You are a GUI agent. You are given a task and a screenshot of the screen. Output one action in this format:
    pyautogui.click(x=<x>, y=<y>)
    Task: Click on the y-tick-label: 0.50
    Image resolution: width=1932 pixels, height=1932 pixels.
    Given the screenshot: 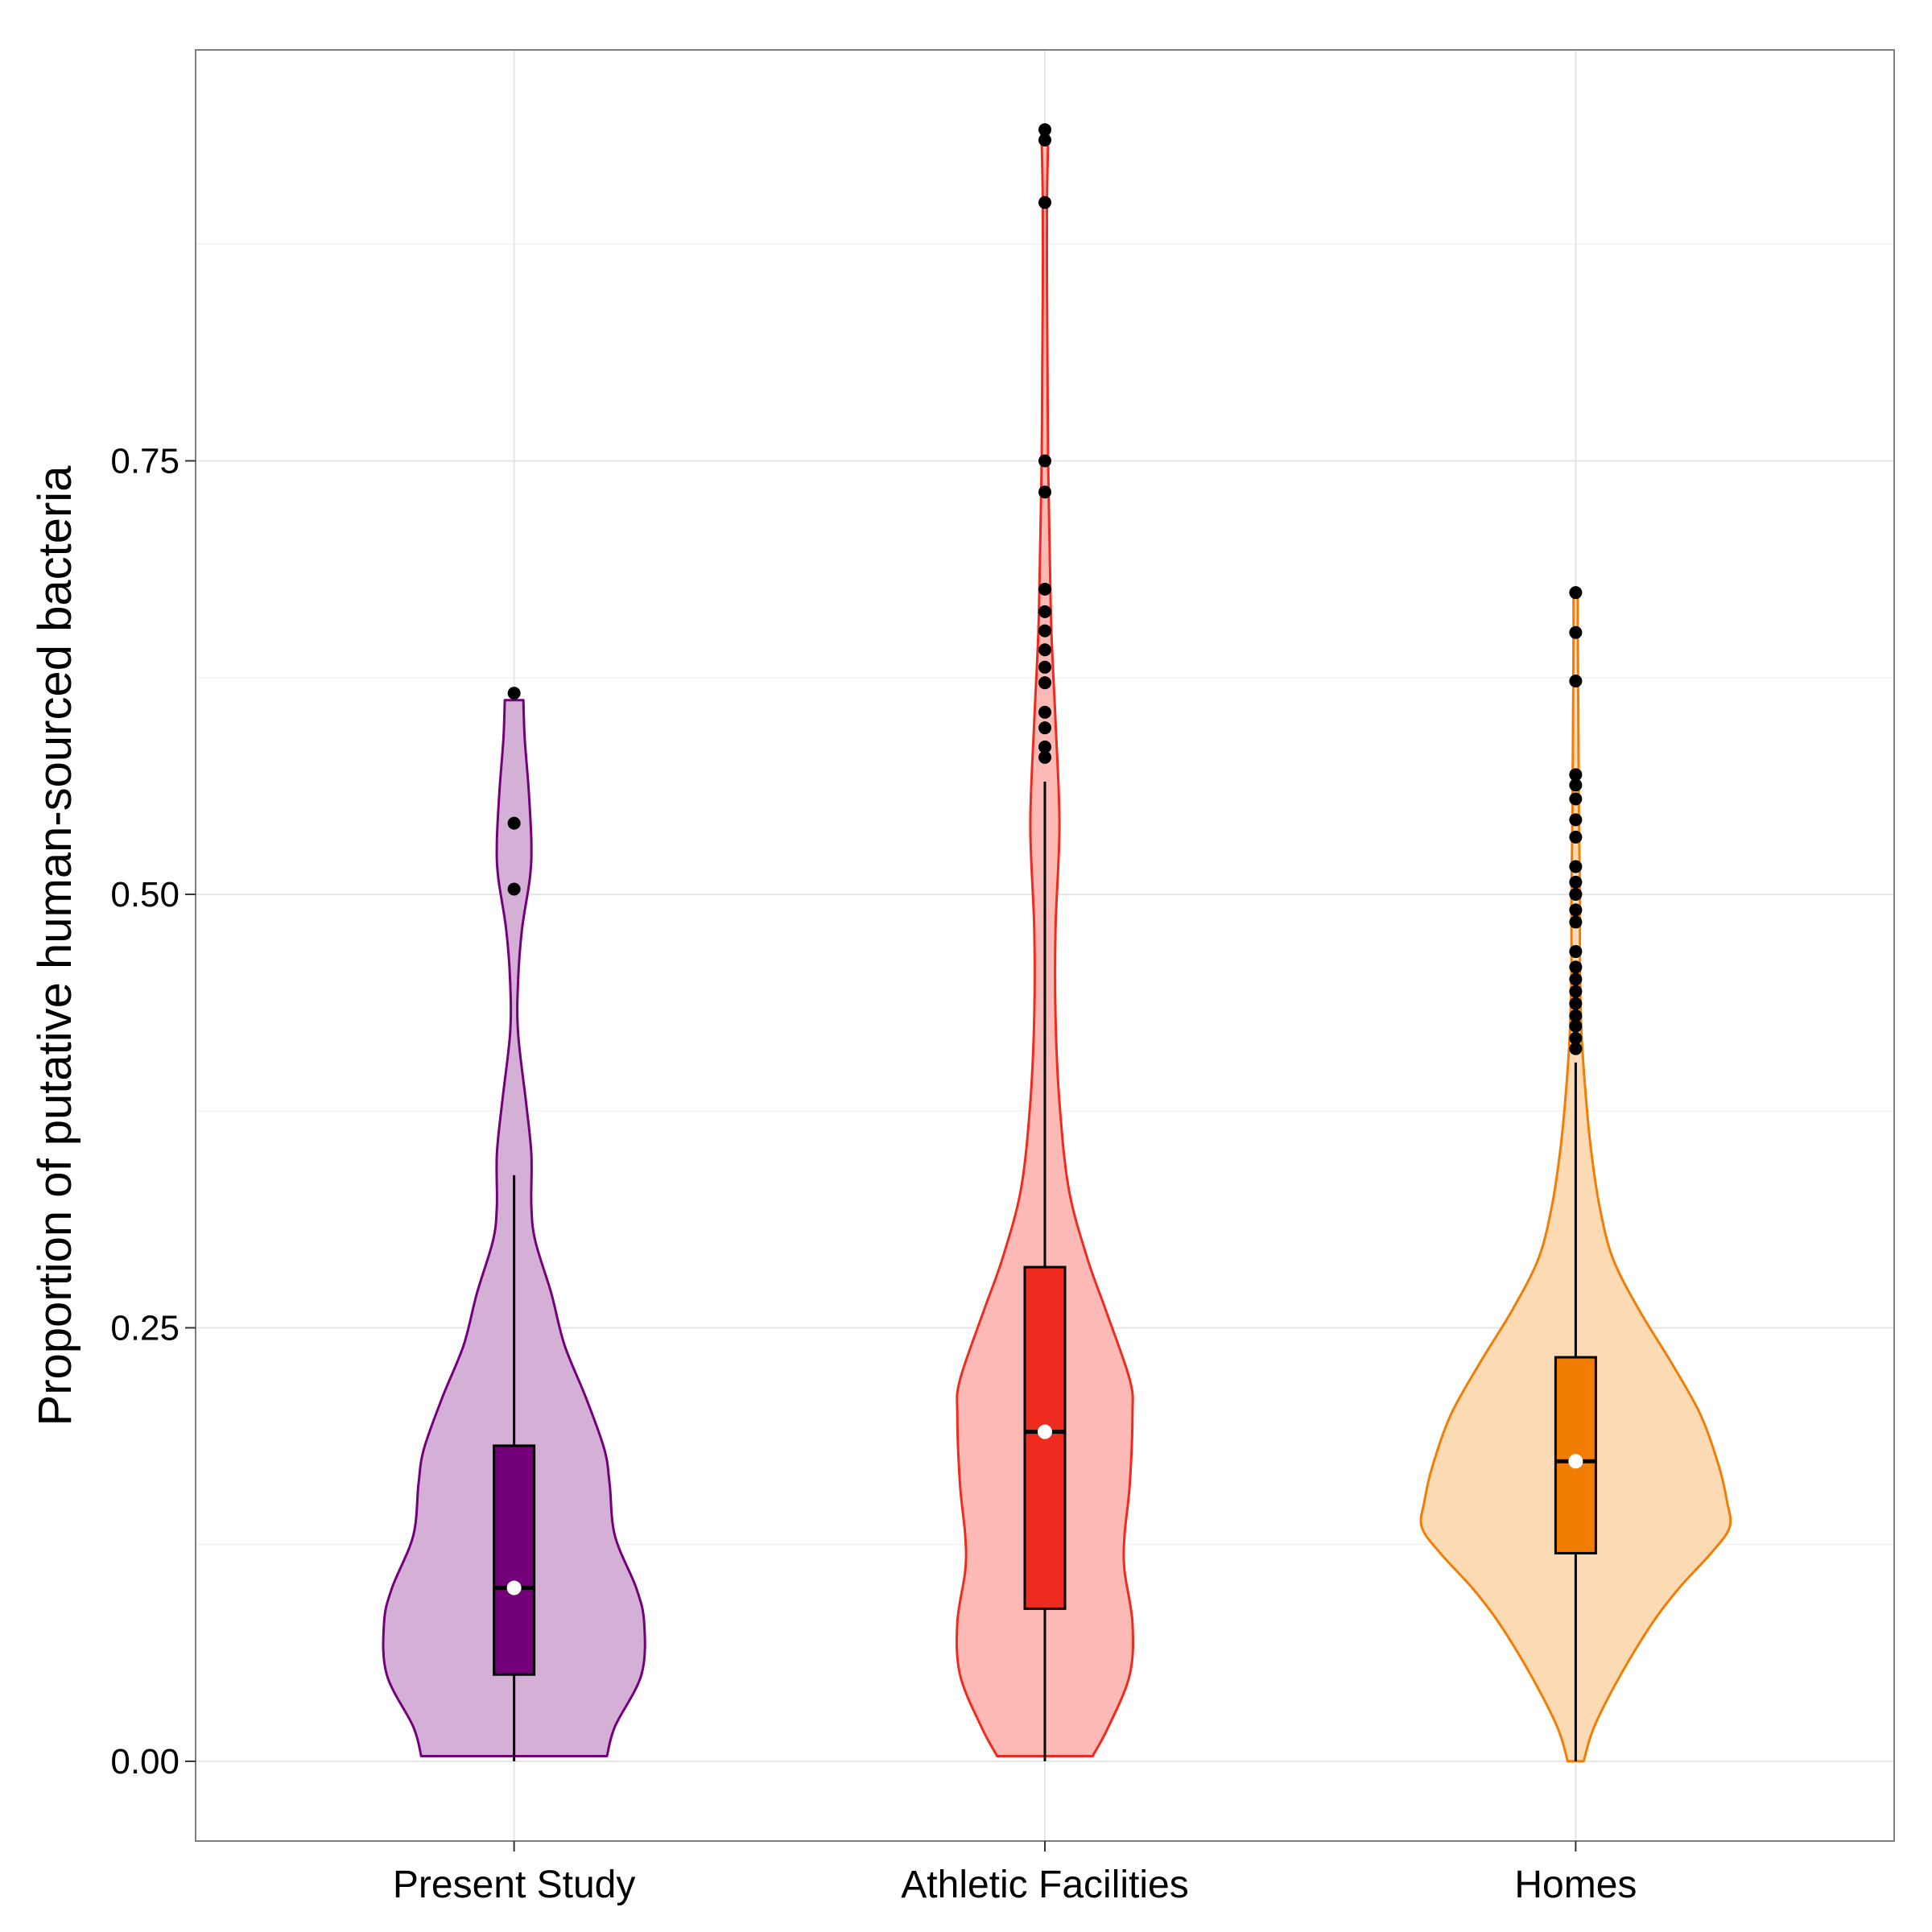 What is the action you would take?
    pyautogui.click(x=145, y=894)
    